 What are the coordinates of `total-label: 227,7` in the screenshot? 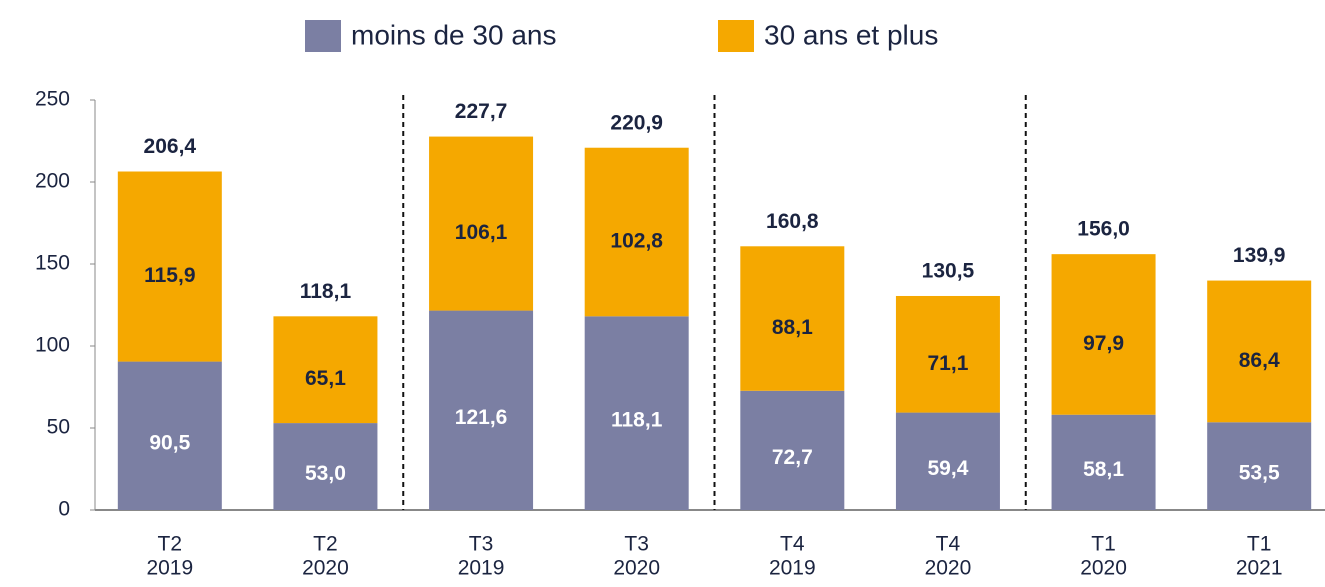 It's located at (481, 111).